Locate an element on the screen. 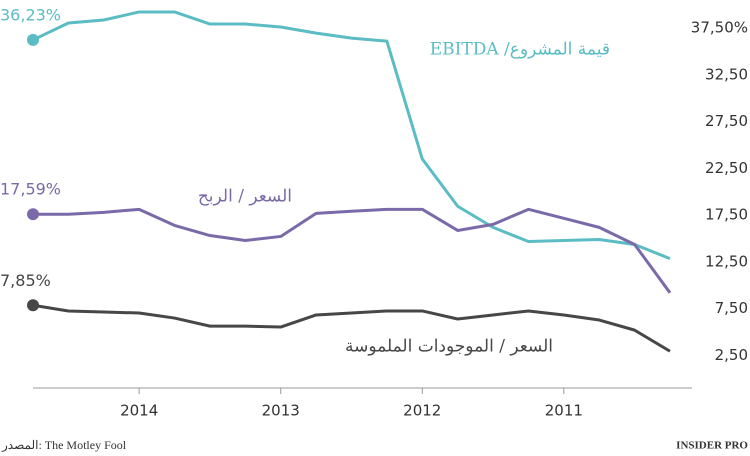  y-tick-label: 2,50 is located at coordinates (731, 355).